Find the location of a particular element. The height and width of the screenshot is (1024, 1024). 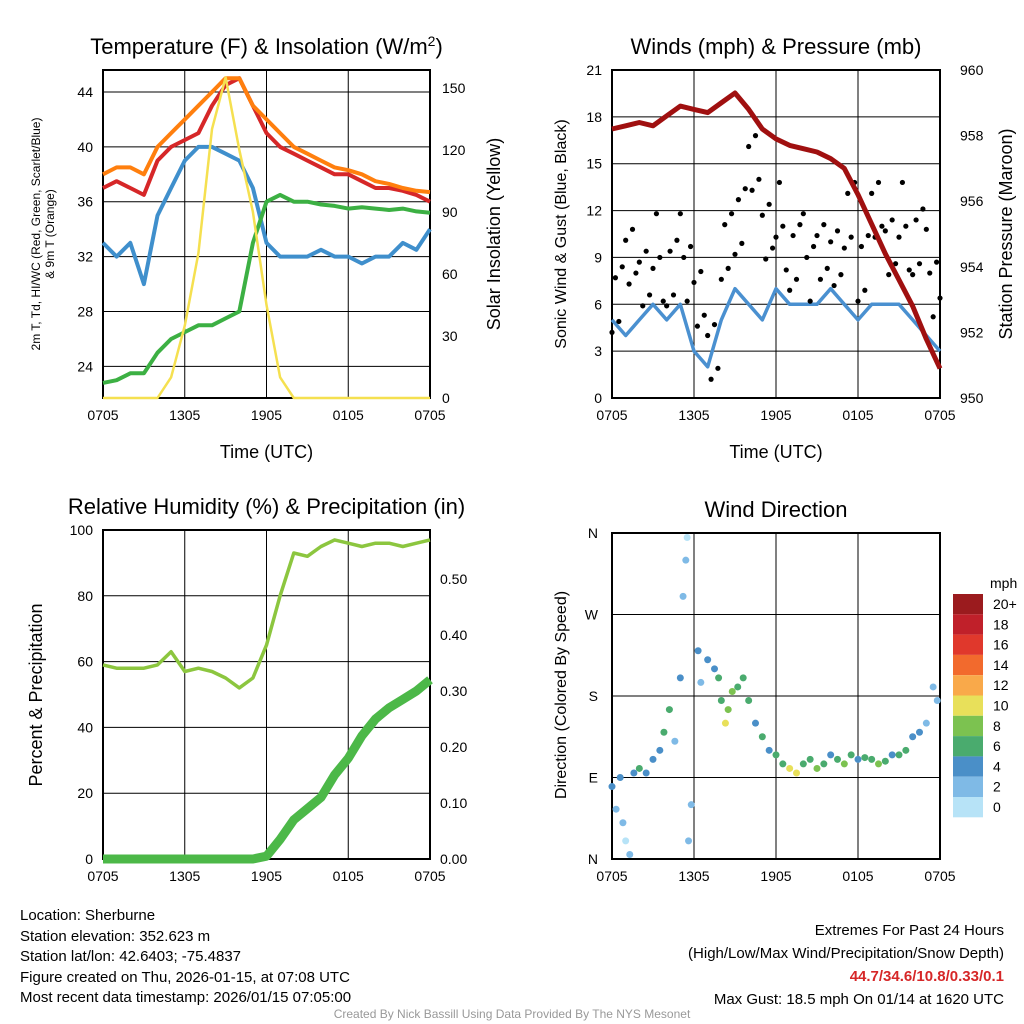

y-tick-label: 28 is located at coordinates (85, 312).